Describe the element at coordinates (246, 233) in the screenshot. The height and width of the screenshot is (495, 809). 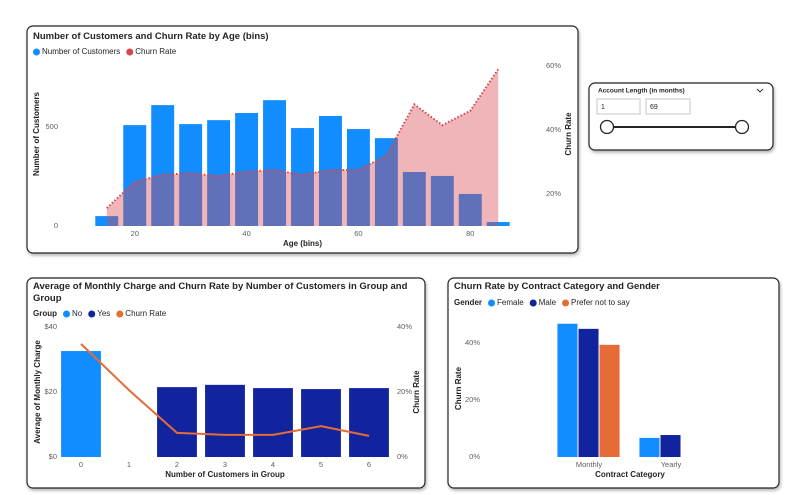
I see `x-tick-label: 40` at that location.